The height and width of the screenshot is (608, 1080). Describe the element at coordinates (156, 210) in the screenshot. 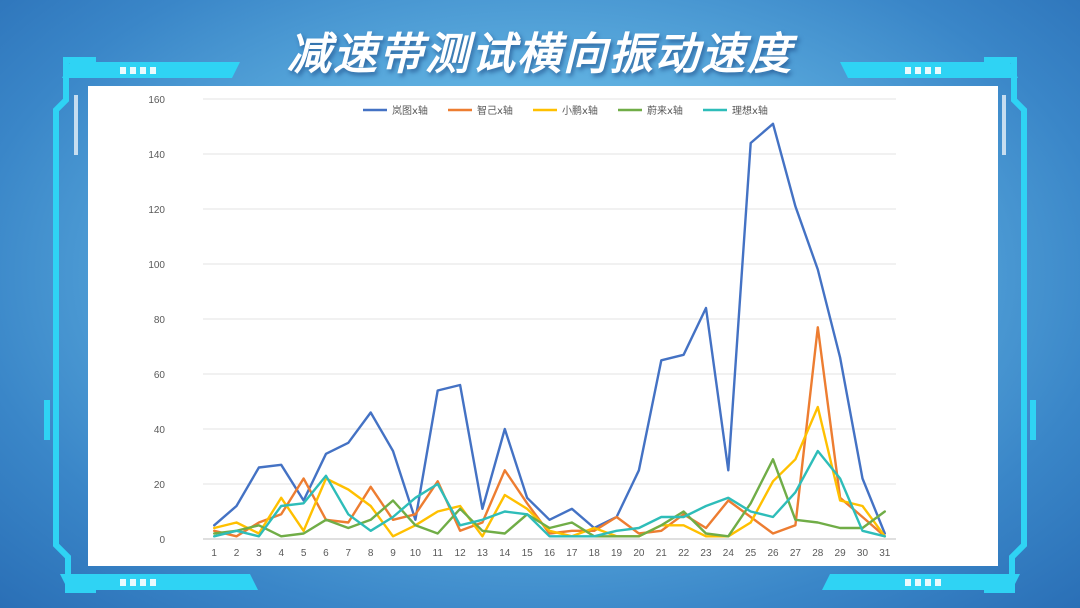

I see `y-tick-label: 120` at that location.